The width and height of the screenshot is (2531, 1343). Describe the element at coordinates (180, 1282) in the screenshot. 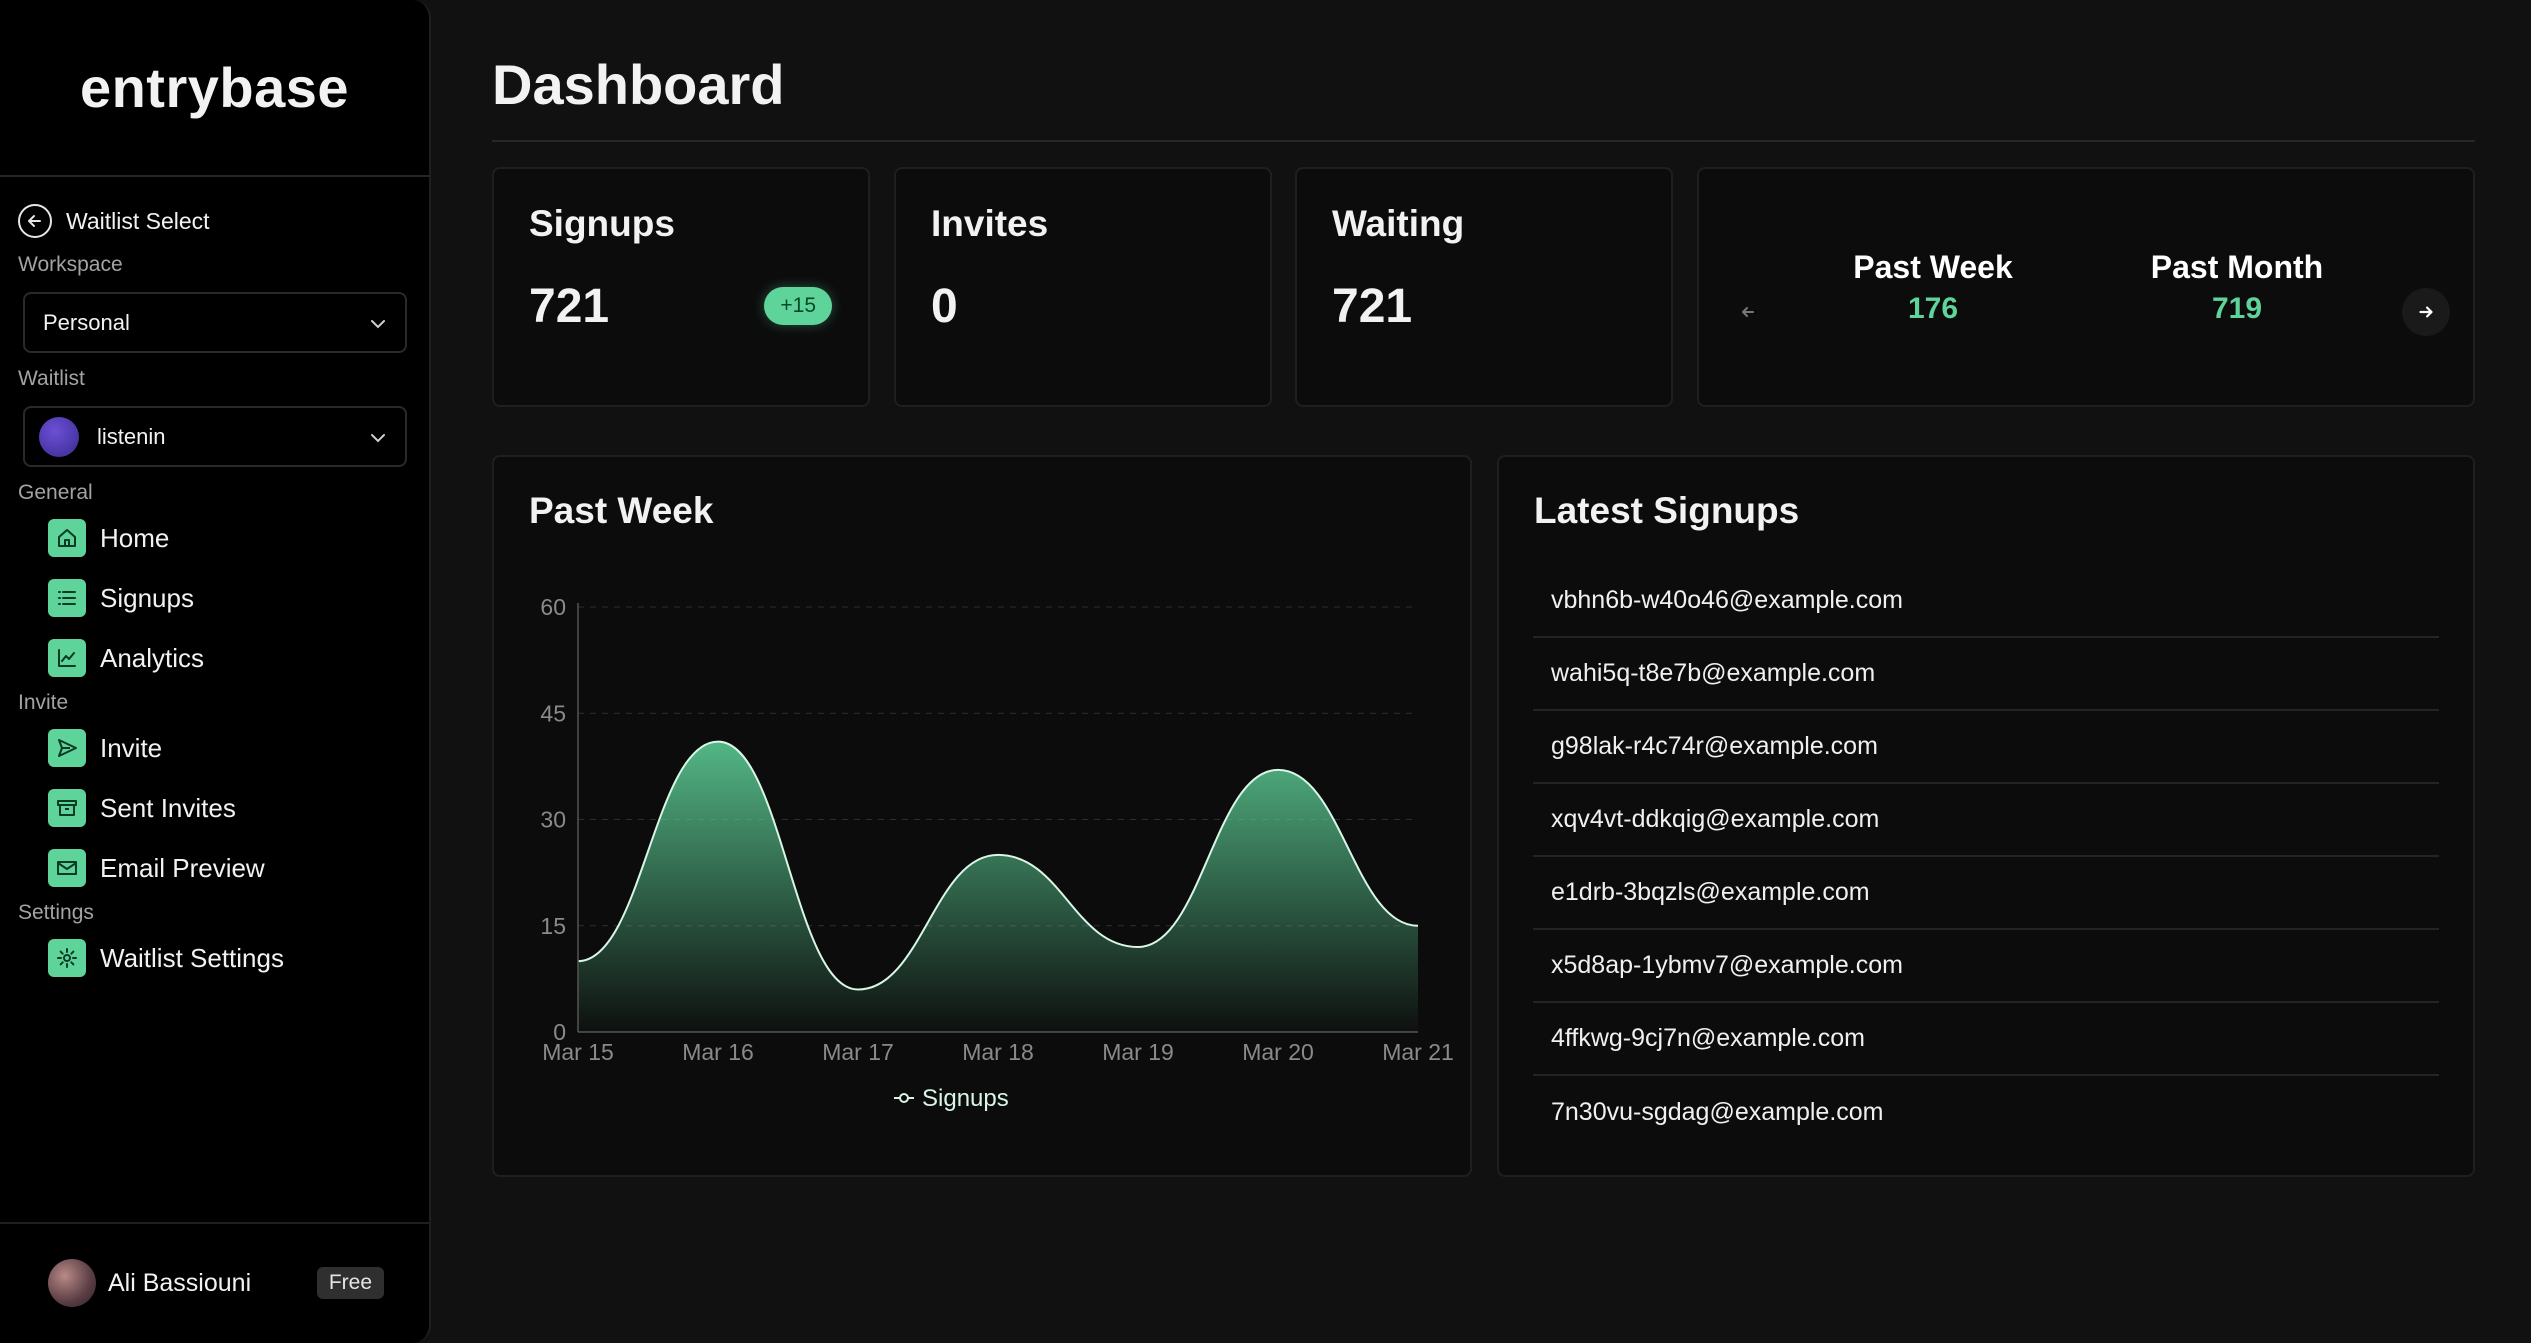

I see `user-name: Ali Bassiouni` at that location.